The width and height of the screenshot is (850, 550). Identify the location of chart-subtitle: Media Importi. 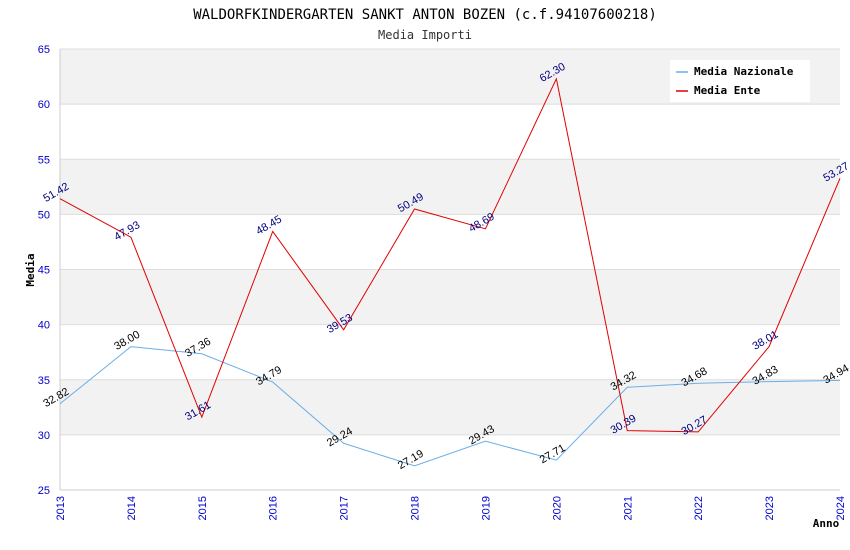
(425, 35).